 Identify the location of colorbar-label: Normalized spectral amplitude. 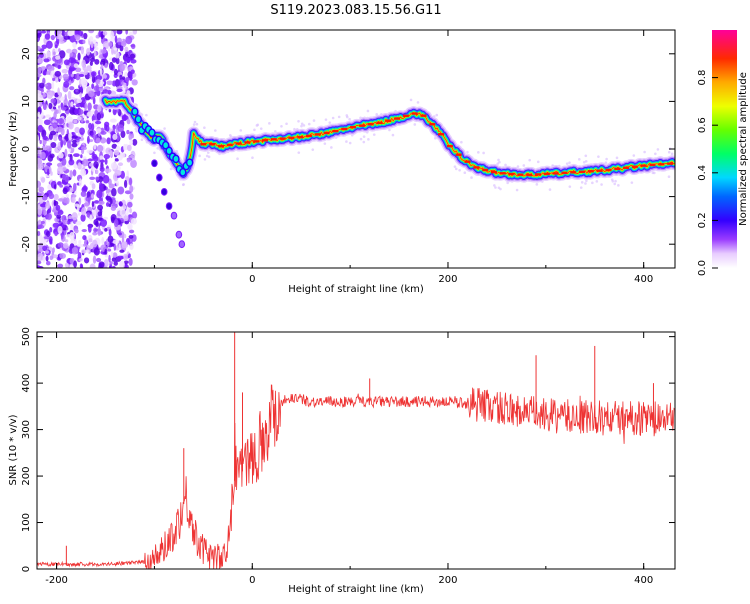
(743, 149).